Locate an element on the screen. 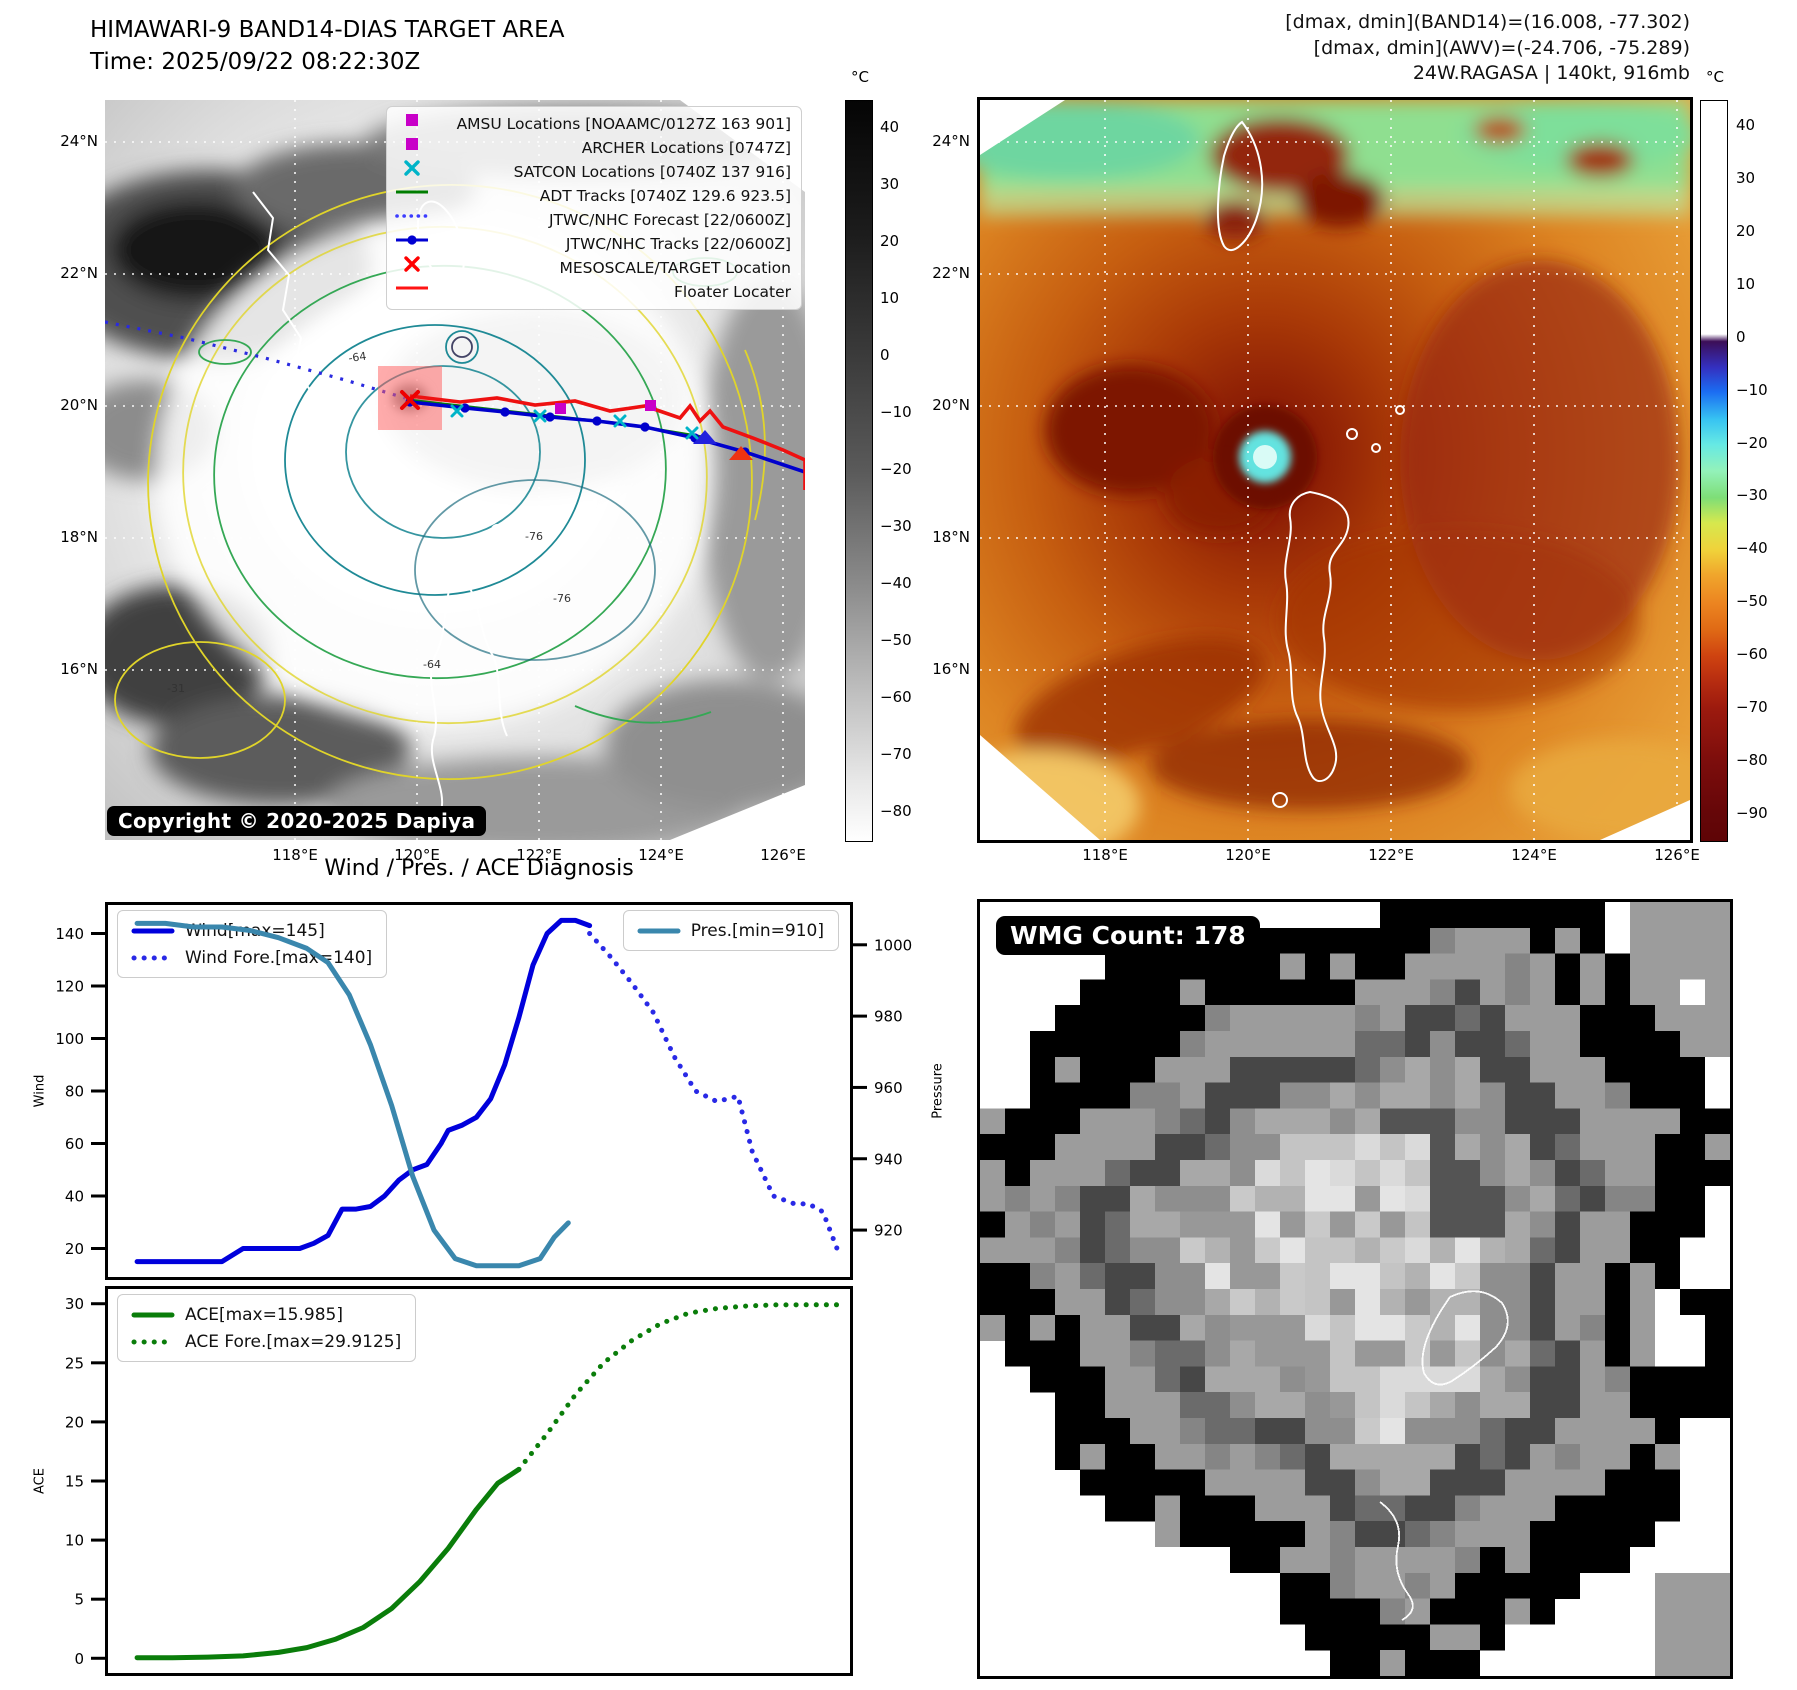 Image resolution: width=1797 pixels, height=1690 pixels. y-tick-label: 960 is located at coordinates (888, 1088).